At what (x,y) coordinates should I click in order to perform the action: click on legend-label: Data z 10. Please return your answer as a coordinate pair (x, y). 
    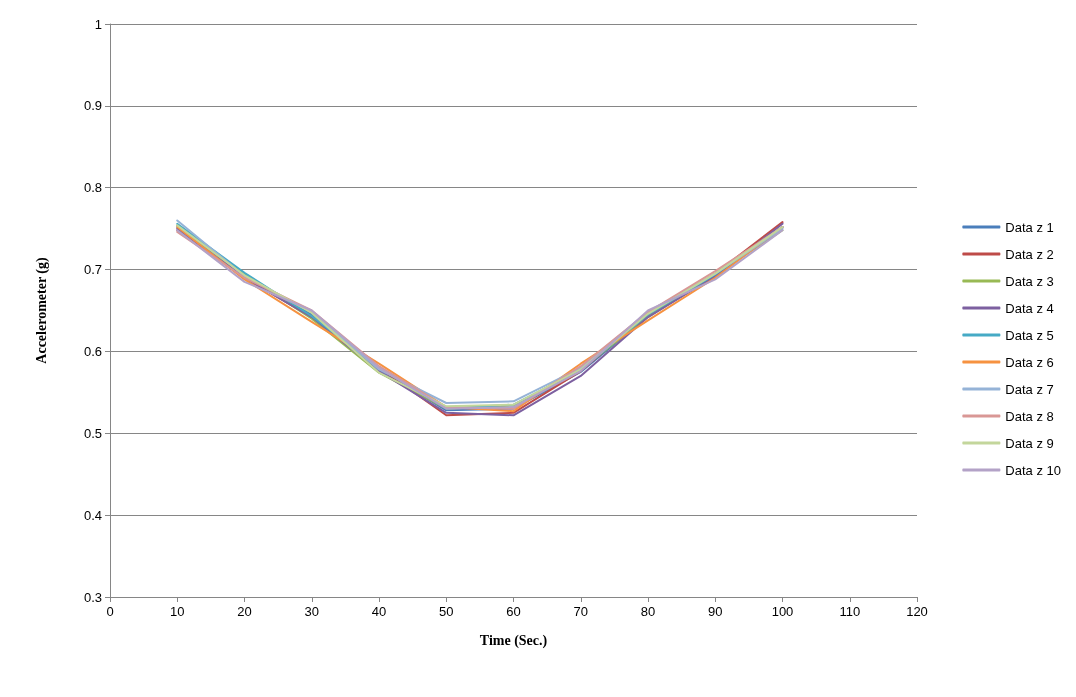
    Looking at the image, I should click on (1033, 470).